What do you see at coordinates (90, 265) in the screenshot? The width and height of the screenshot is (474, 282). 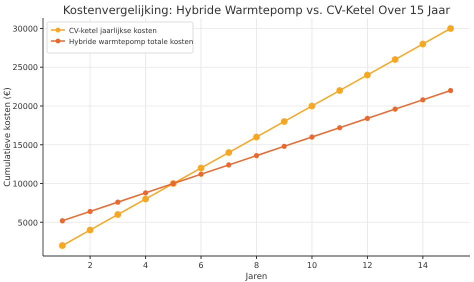 I see `x-tick-label: 2` at bounding box center [90, 265].